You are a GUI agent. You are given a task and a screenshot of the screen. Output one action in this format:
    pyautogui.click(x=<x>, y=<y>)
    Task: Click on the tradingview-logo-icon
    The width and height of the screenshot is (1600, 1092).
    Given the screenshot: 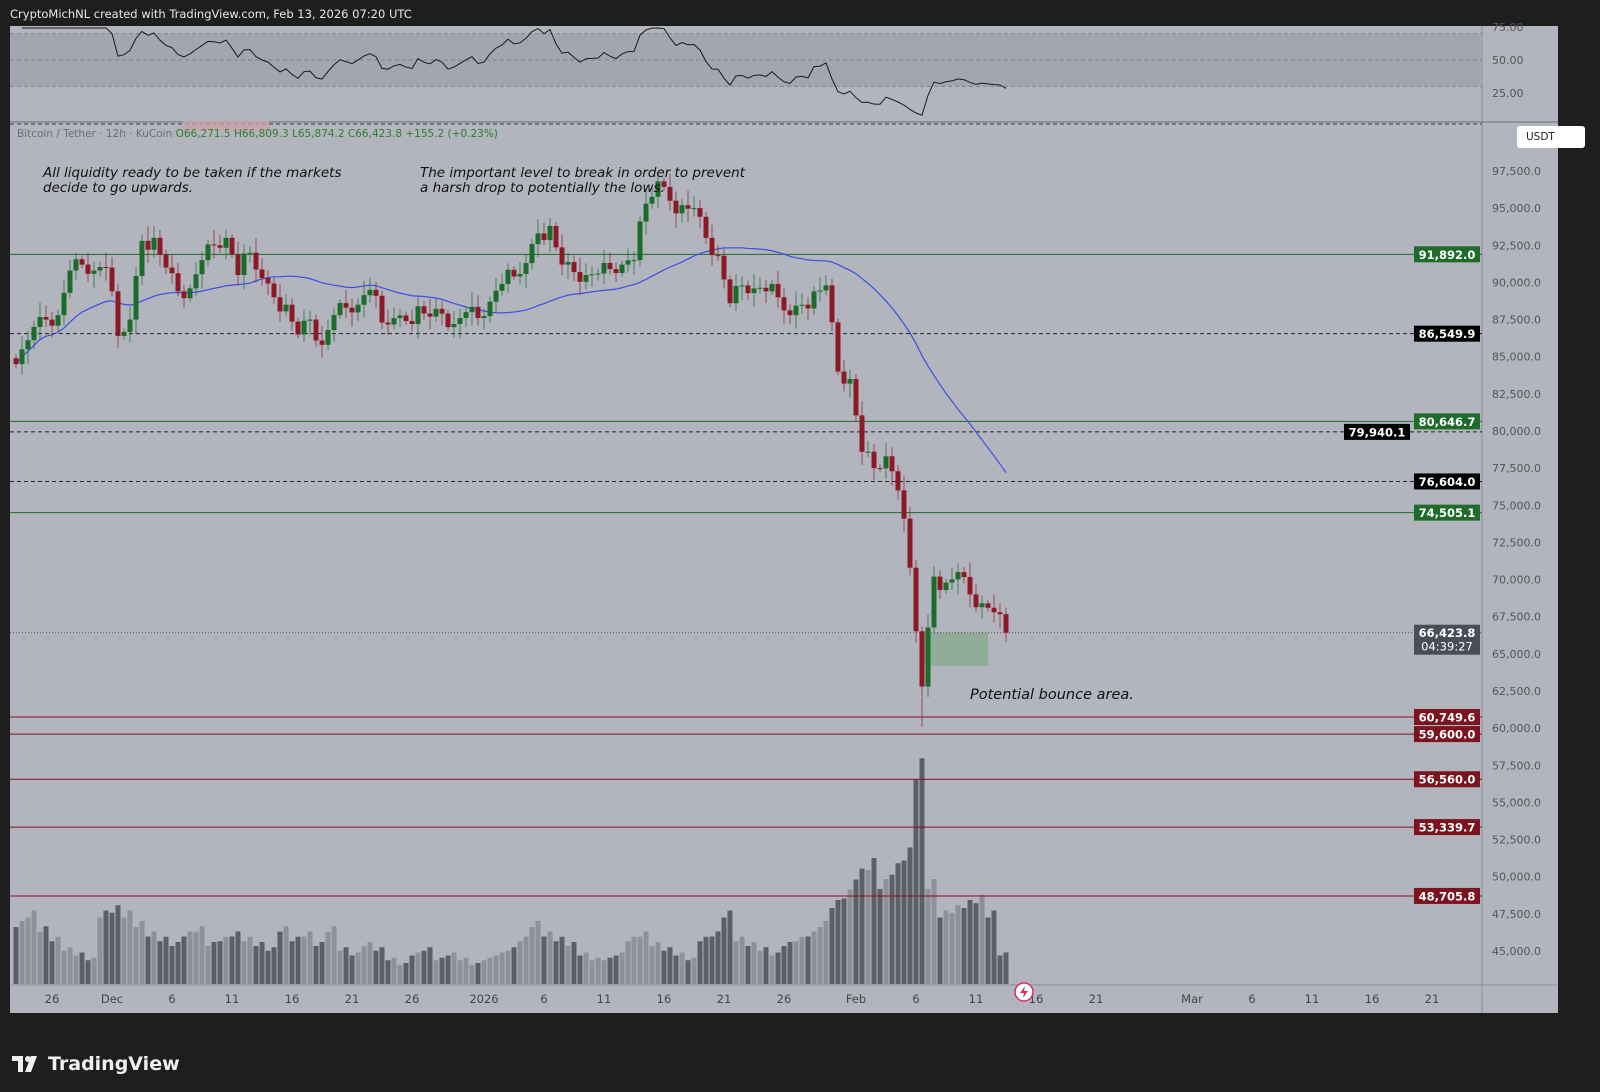 What is the action you would take?
    pyautogui.click(x=24, y=1064)
    